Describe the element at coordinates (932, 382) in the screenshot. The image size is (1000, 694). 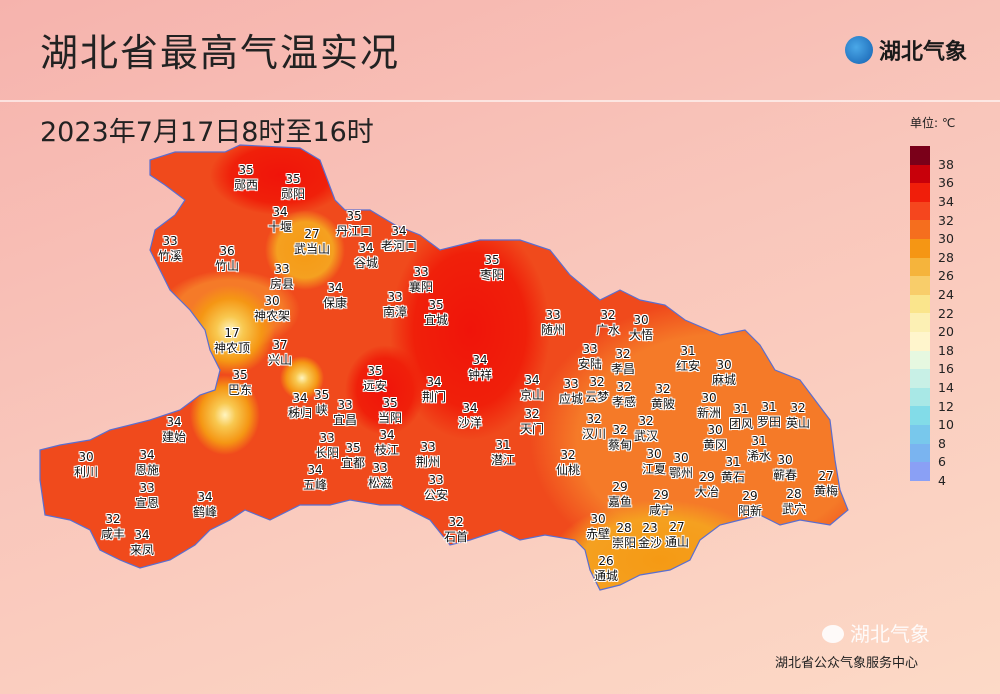
I see `legend-item: 14` at that location.